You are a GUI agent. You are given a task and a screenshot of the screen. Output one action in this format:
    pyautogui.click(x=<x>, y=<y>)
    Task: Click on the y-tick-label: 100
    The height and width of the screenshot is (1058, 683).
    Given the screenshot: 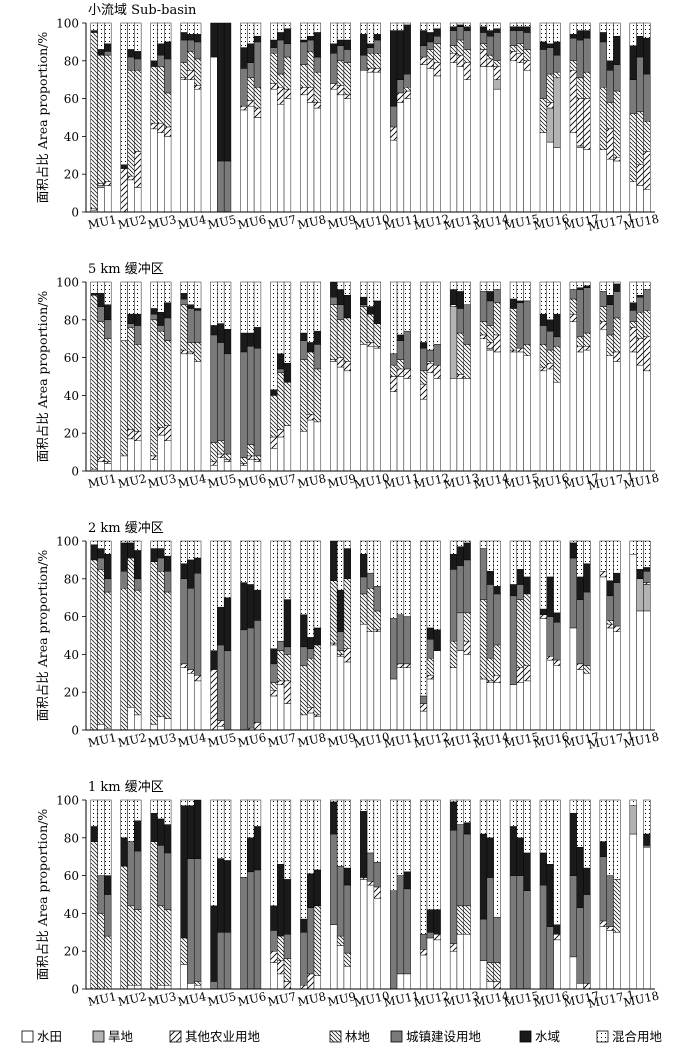 What is the action you would take?
    pyautogui.click(x=67, y=801)
    